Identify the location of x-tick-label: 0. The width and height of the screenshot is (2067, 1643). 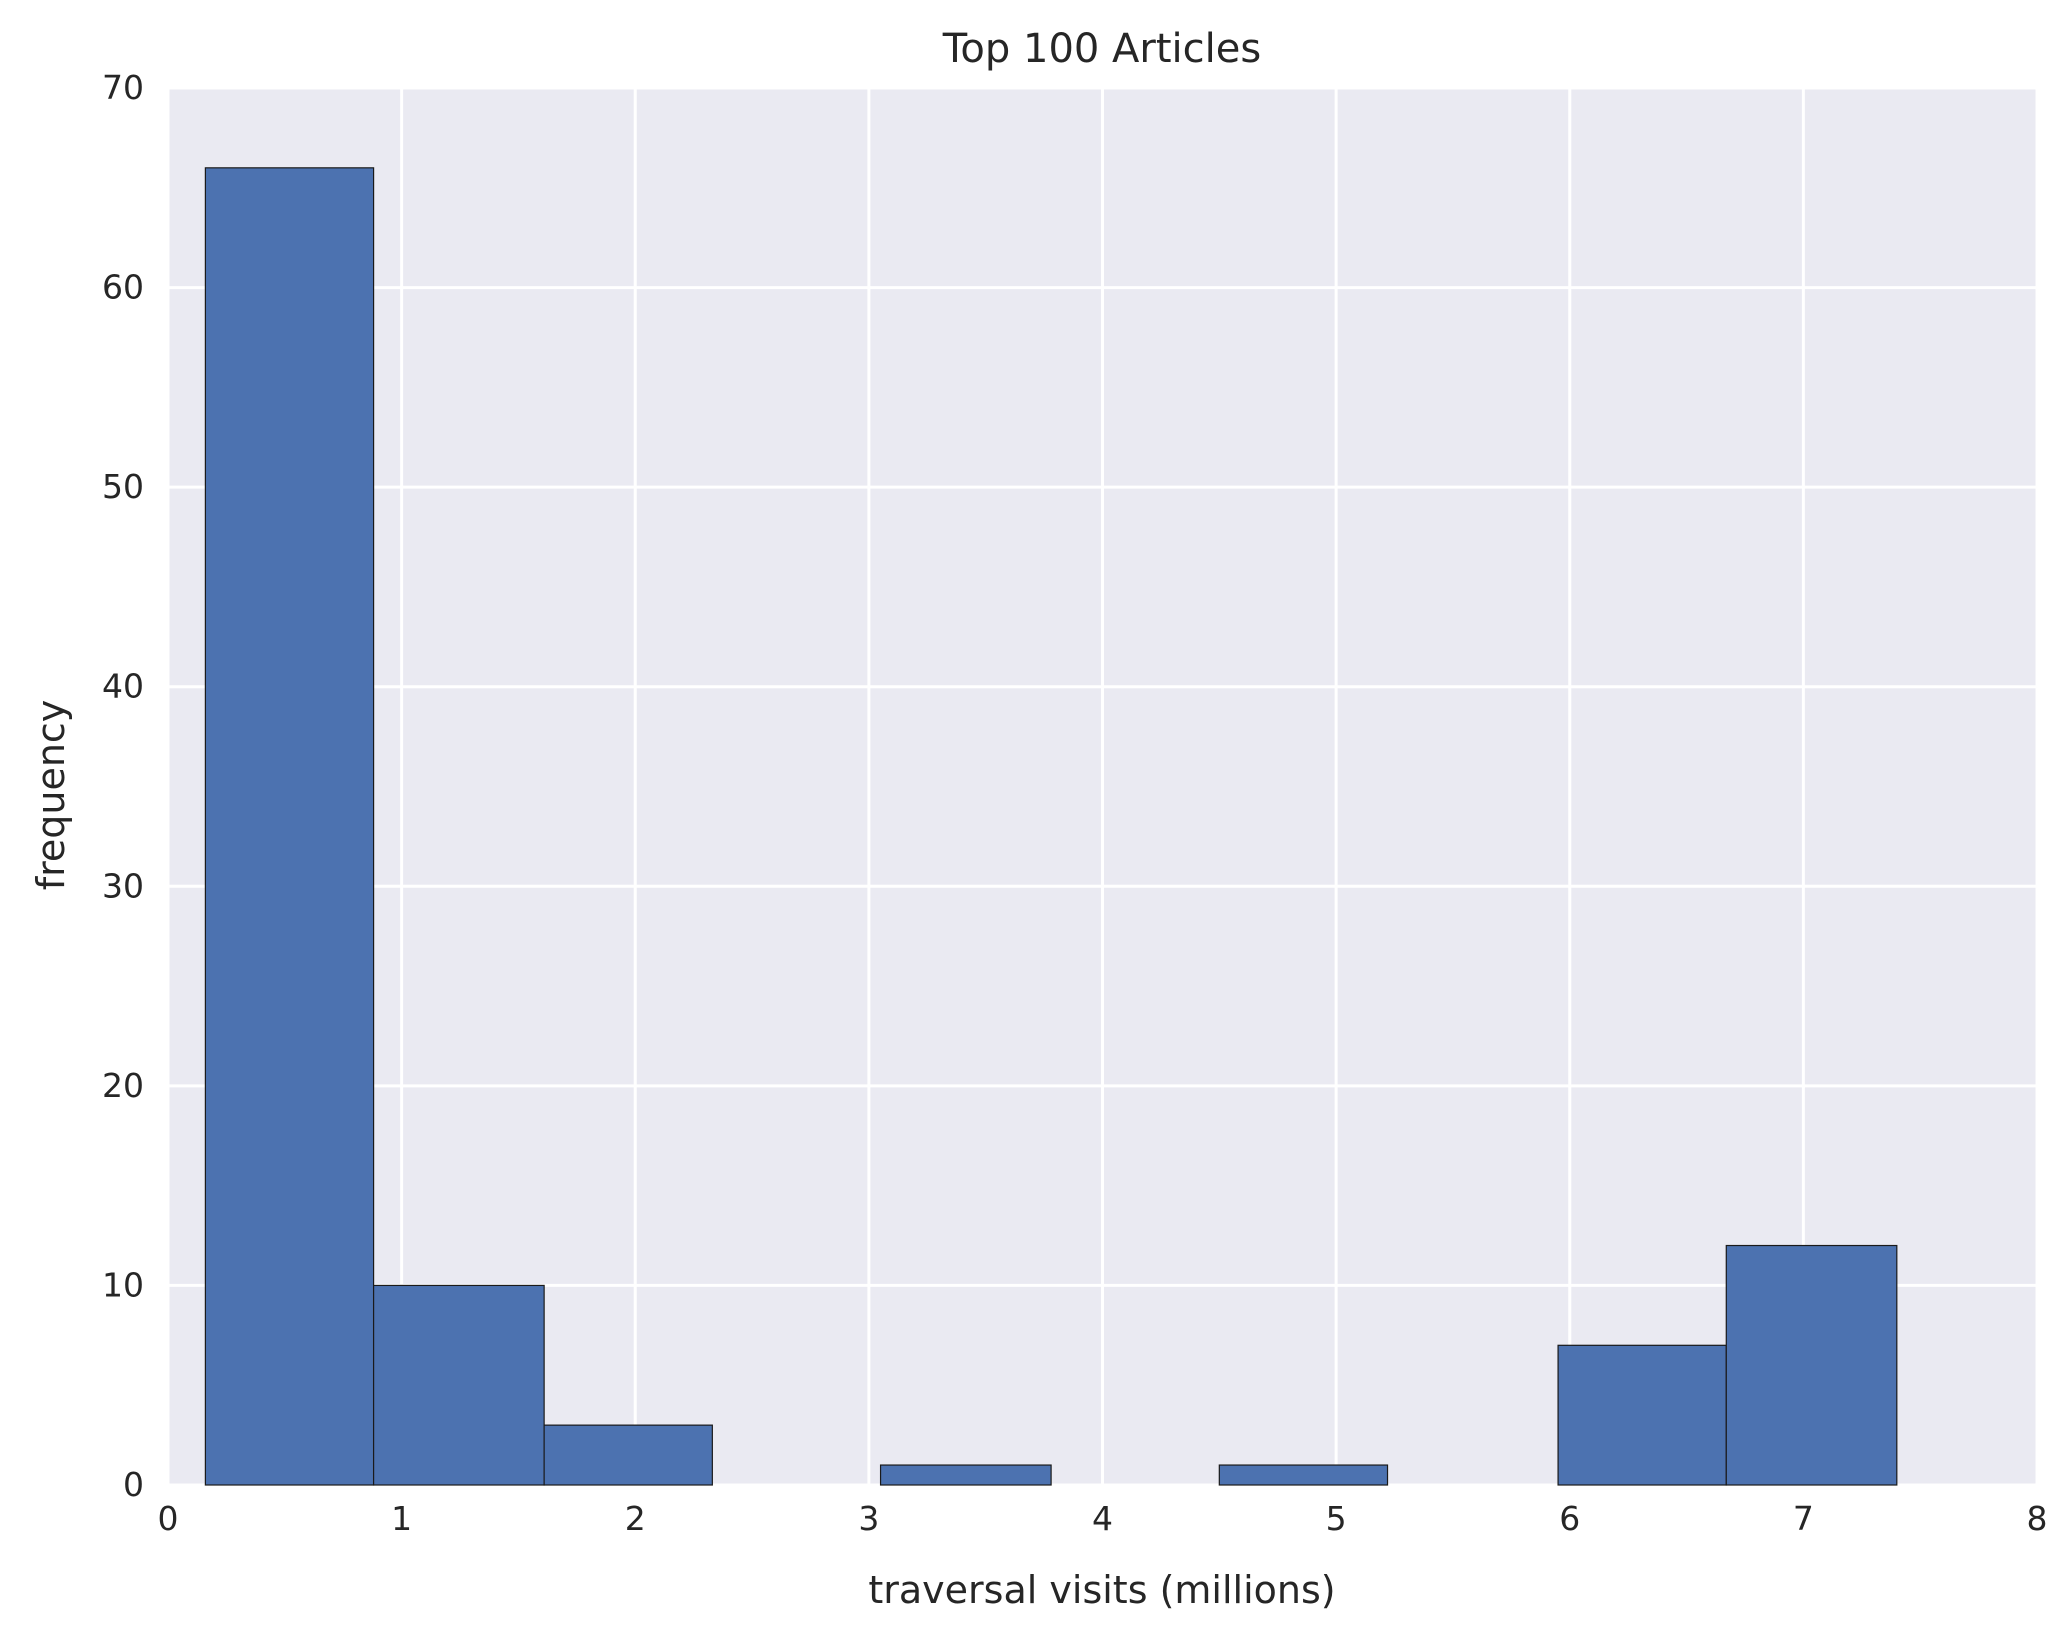
(168, 1518).